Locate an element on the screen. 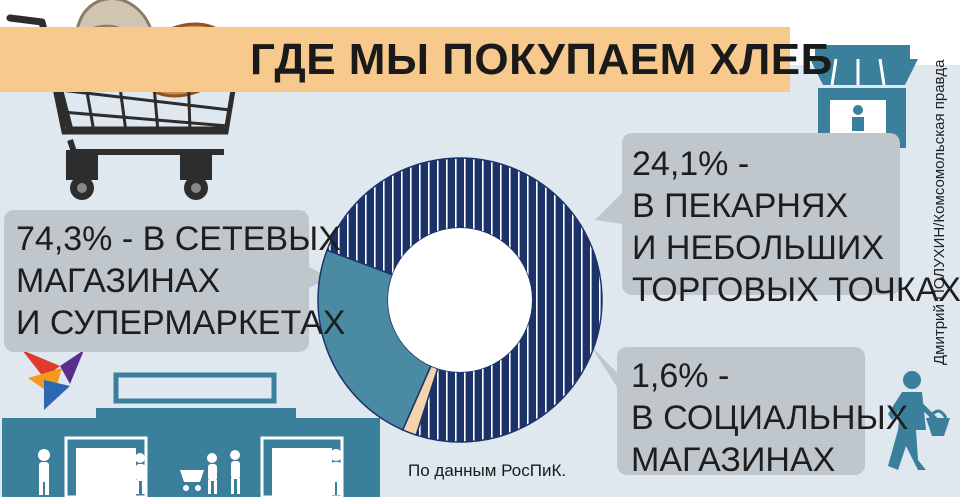  callout-line: И НЕБОЛЬШИХ is located at coordinates (758, 248).